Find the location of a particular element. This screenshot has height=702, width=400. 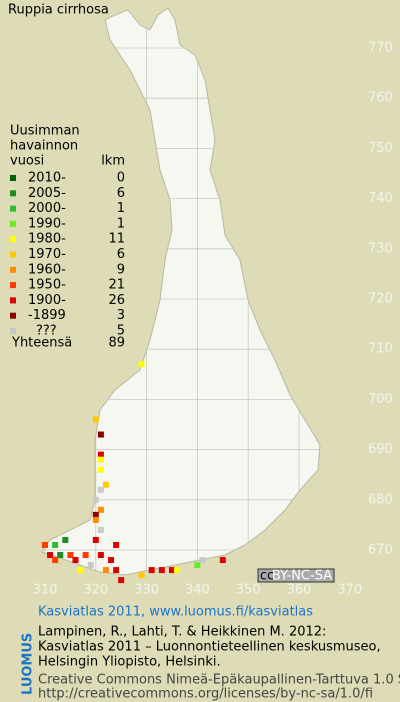

legend-count: 26 is located at coordinates (116, 300).